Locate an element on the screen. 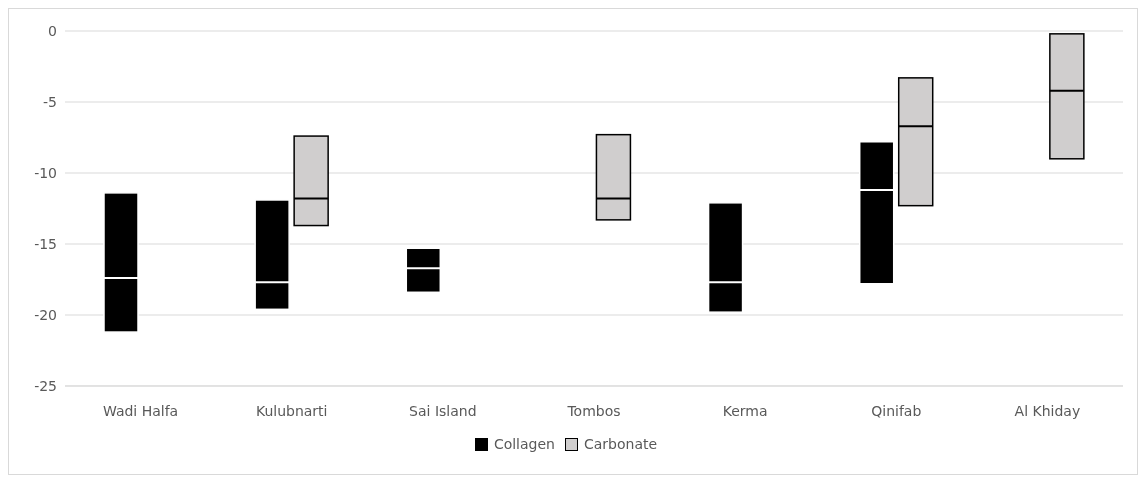 The height and width of the screenshot is (483, 1140). y-tick-label: -25 is located at coordinates (45, 385).